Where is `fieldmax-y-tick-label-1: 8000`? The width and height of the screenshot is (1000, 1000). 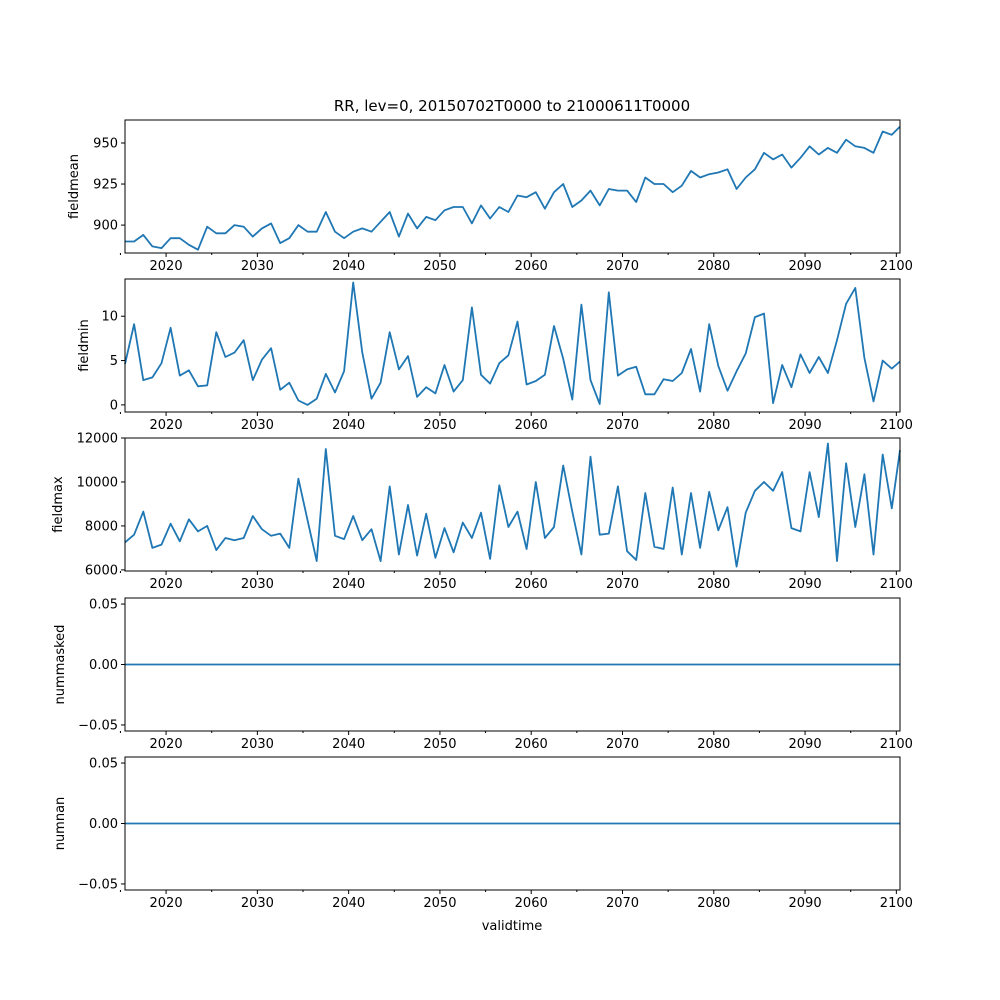 fieldmax-y-tick-label-1: 8000 is located at coordinates (101, 526).